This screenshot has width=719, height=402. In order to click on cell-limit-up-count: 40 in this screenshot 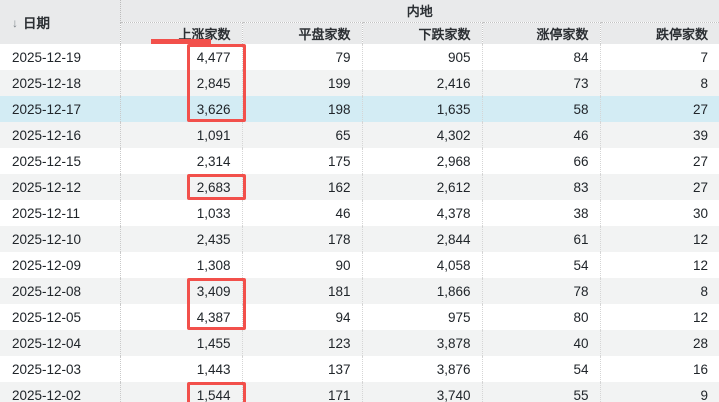, I will do `click(541, 343)`.